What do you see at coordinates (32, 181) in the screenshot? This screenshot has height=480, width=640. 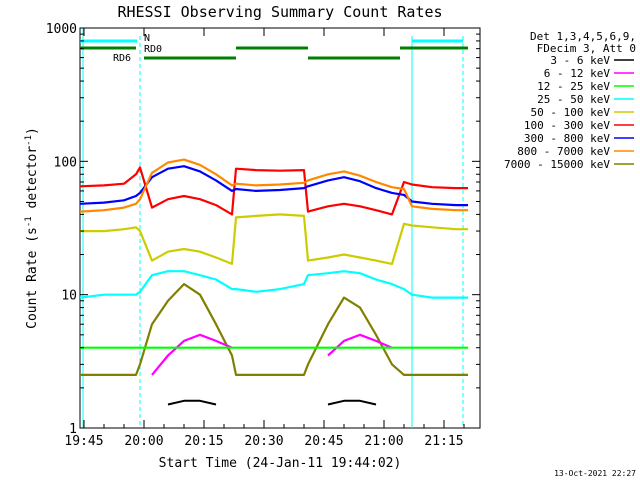 I see `y-label-part2: detector` at bounding box center [32, 181].